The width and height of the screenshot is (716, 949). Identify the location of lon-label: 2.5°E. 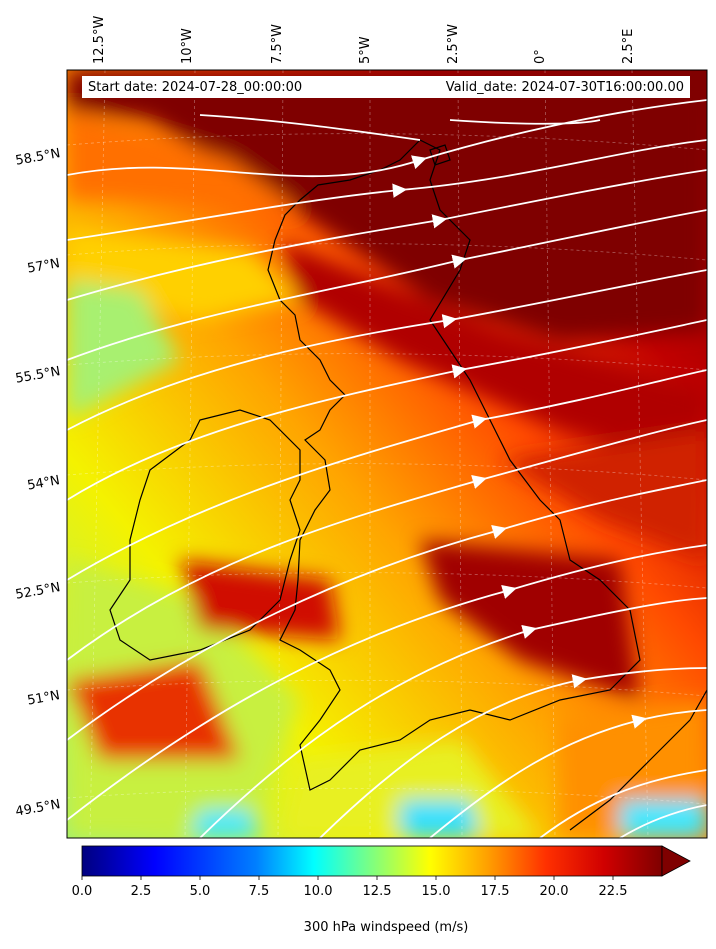
(628, 46).